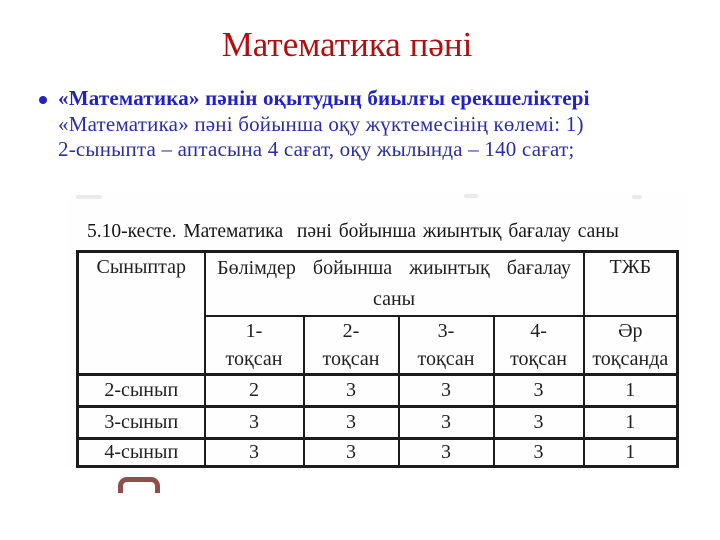 The height and width of the screenshot is (540, 720). Describe the element at coordinates (43, 100) in the screenshot. I see `bullet-icon` at that location.